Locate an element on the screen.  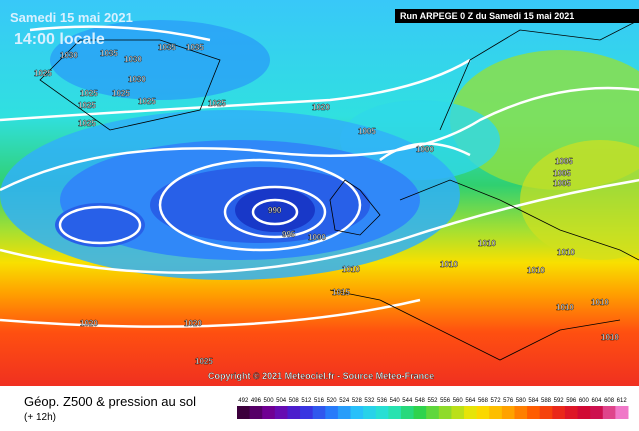
colorbar-tick-label: 532 is located at coordinates (369, 401).